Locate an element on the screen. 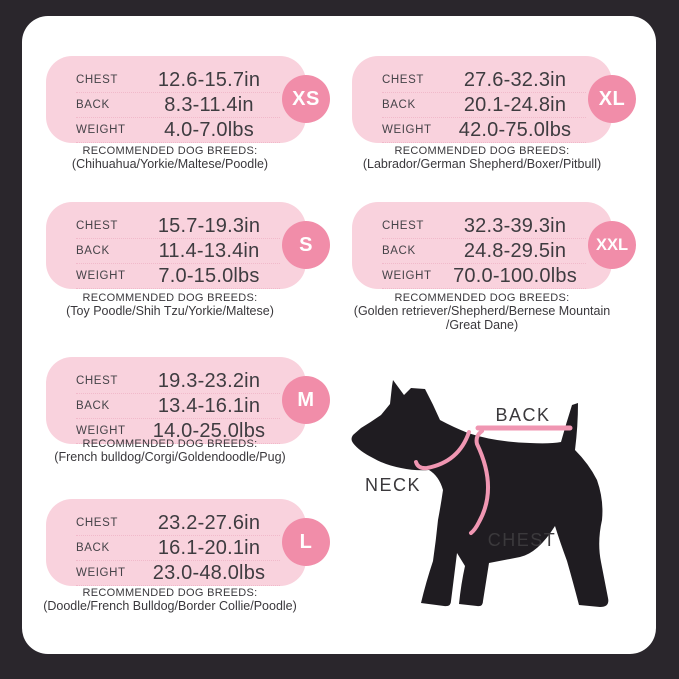 The image size is (679, 679). breeds-list: (French bulldog/Corgi/Goldendoodle/Pug) is located at coordinates (170, 457).